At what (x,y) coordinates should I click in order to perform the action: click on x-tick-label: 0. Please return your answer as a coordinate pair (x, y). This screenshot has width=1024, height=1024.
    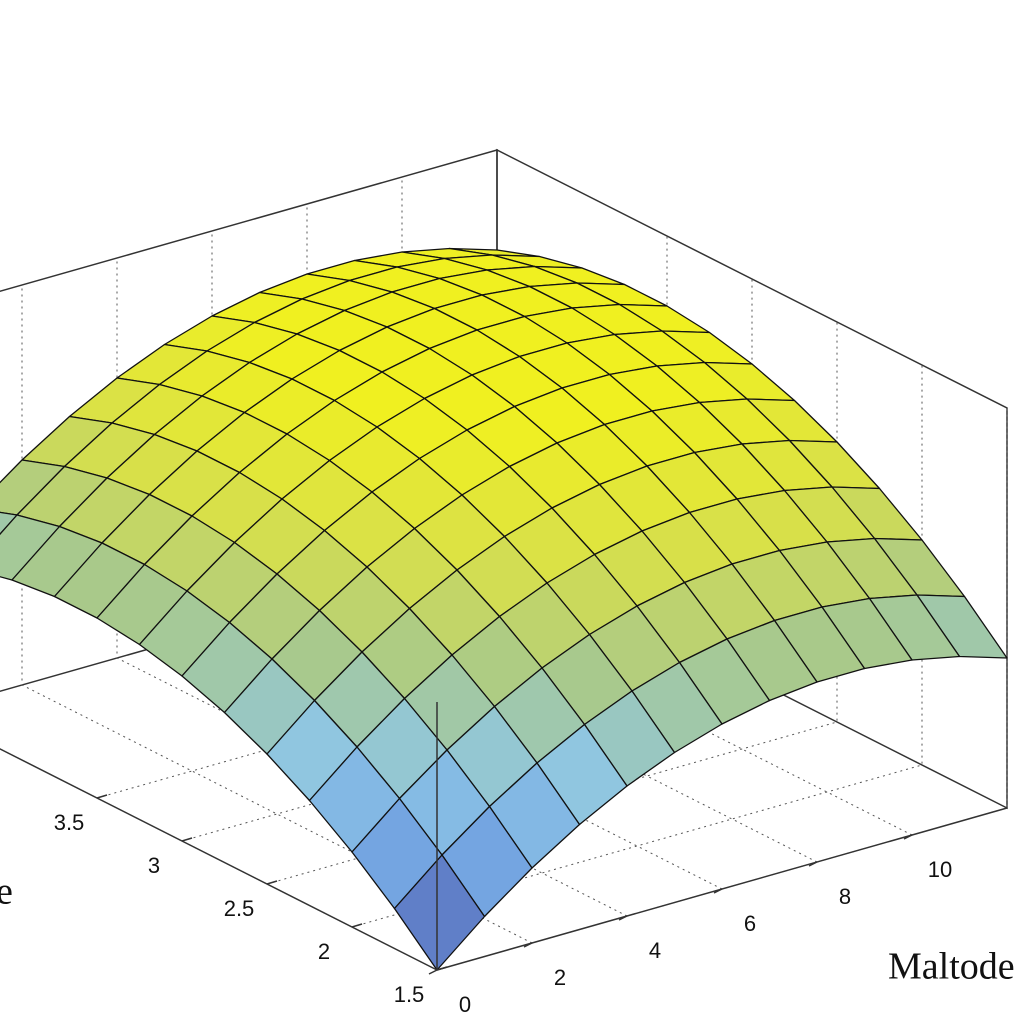
    Looking at the image, I should click on (465, 1004).